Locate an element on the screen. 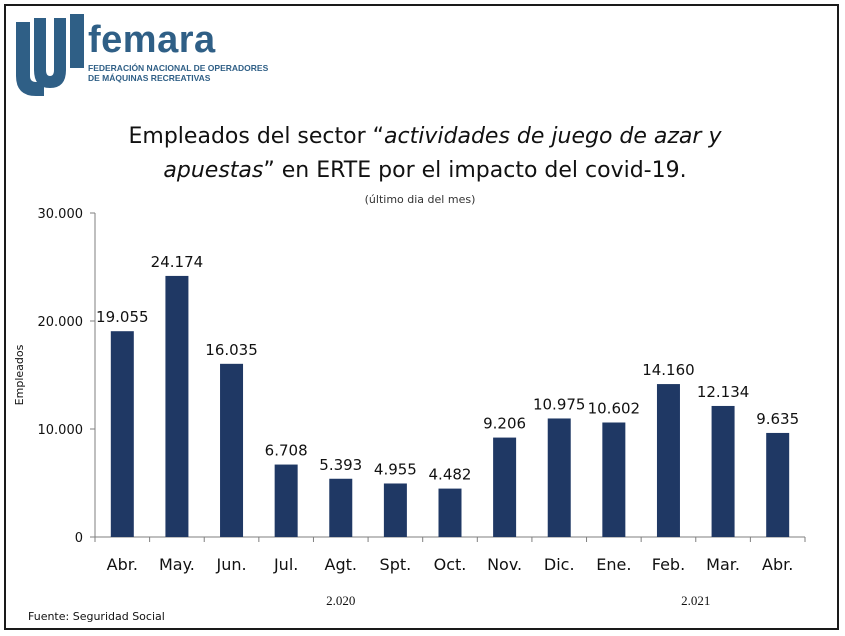 The height and width of the screenshot is (636, 845). brand-name: femara is located at coordinates (152, 40).